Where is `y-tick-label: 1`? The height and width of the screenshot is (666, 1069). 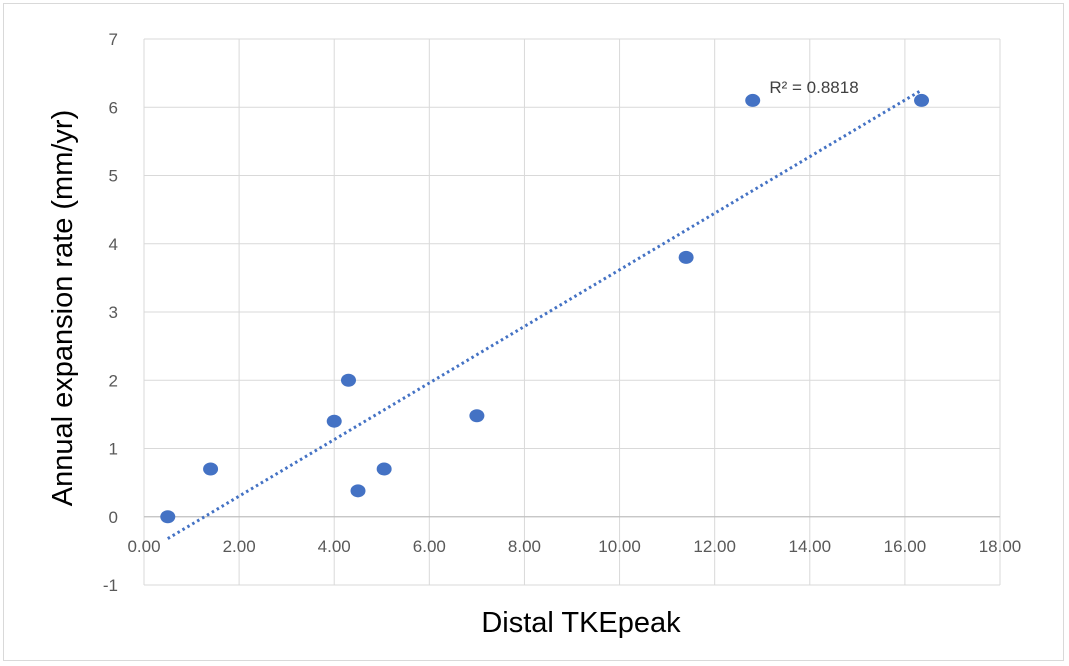
y-tick-label: 1 is located at coordinates (113, 449).